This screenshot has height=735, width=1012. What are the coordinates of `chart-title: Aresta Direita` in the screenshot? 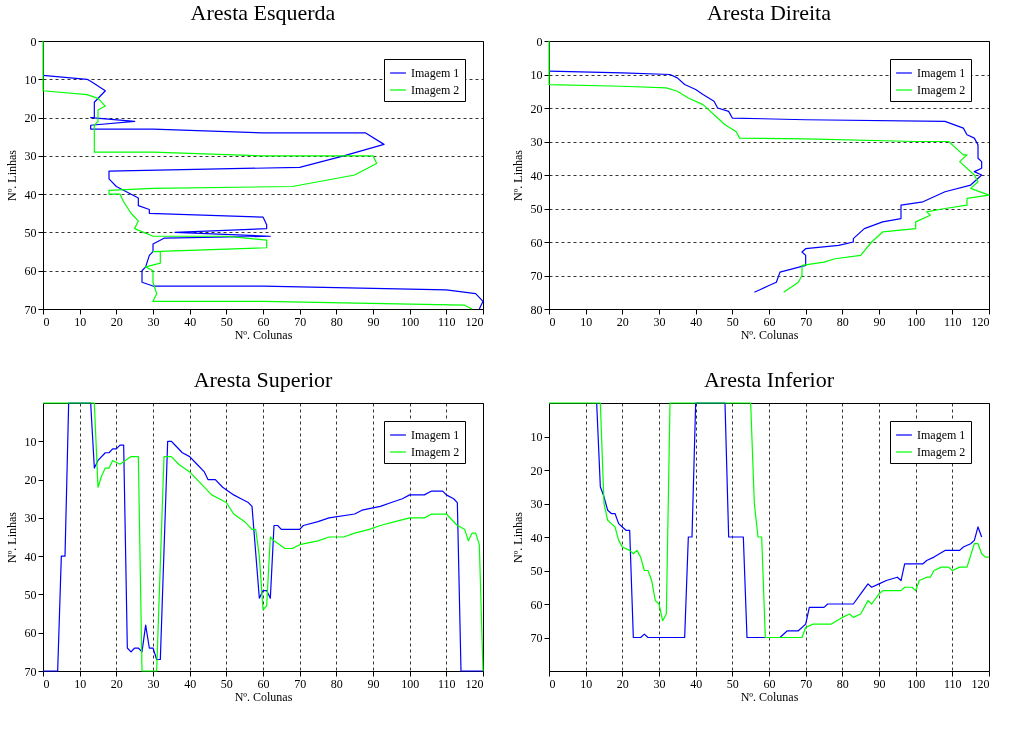 It's located at (769, 12).